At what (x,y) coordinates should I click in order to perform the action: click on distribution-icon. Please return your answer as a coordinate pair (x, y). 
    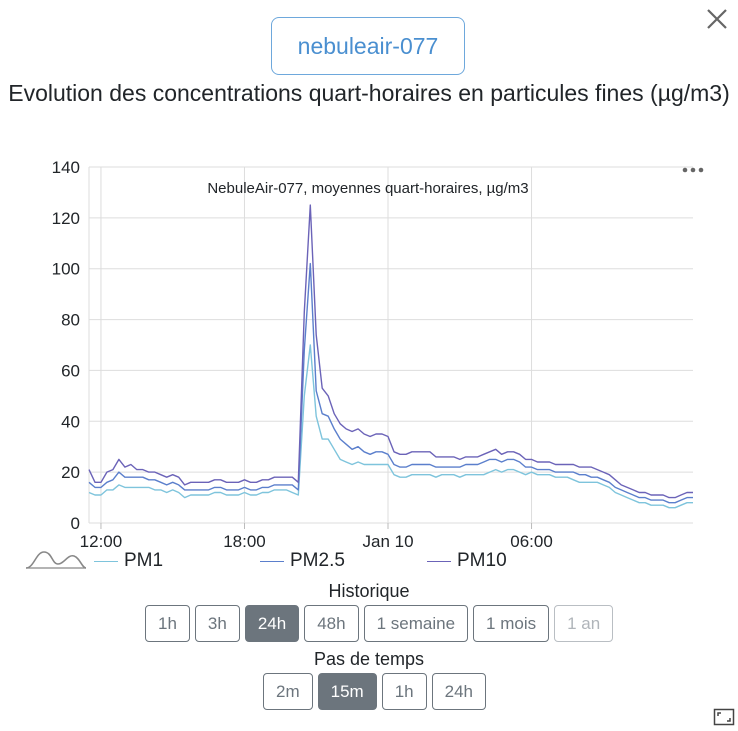
    Looking at the image, I should click on (56, 560).